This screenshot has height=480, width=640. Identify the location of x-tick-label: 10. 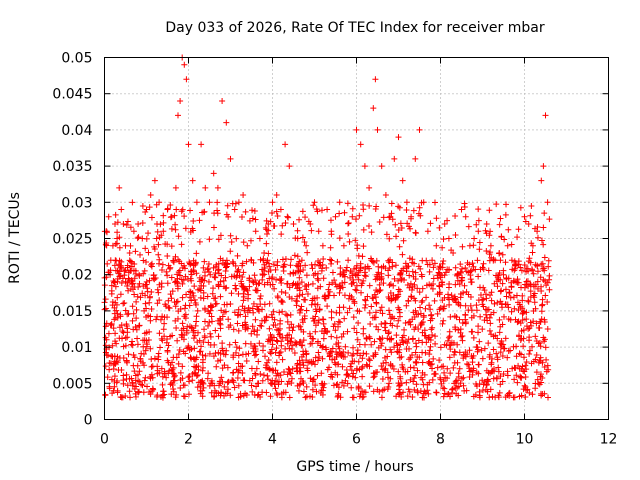
(525, 440).